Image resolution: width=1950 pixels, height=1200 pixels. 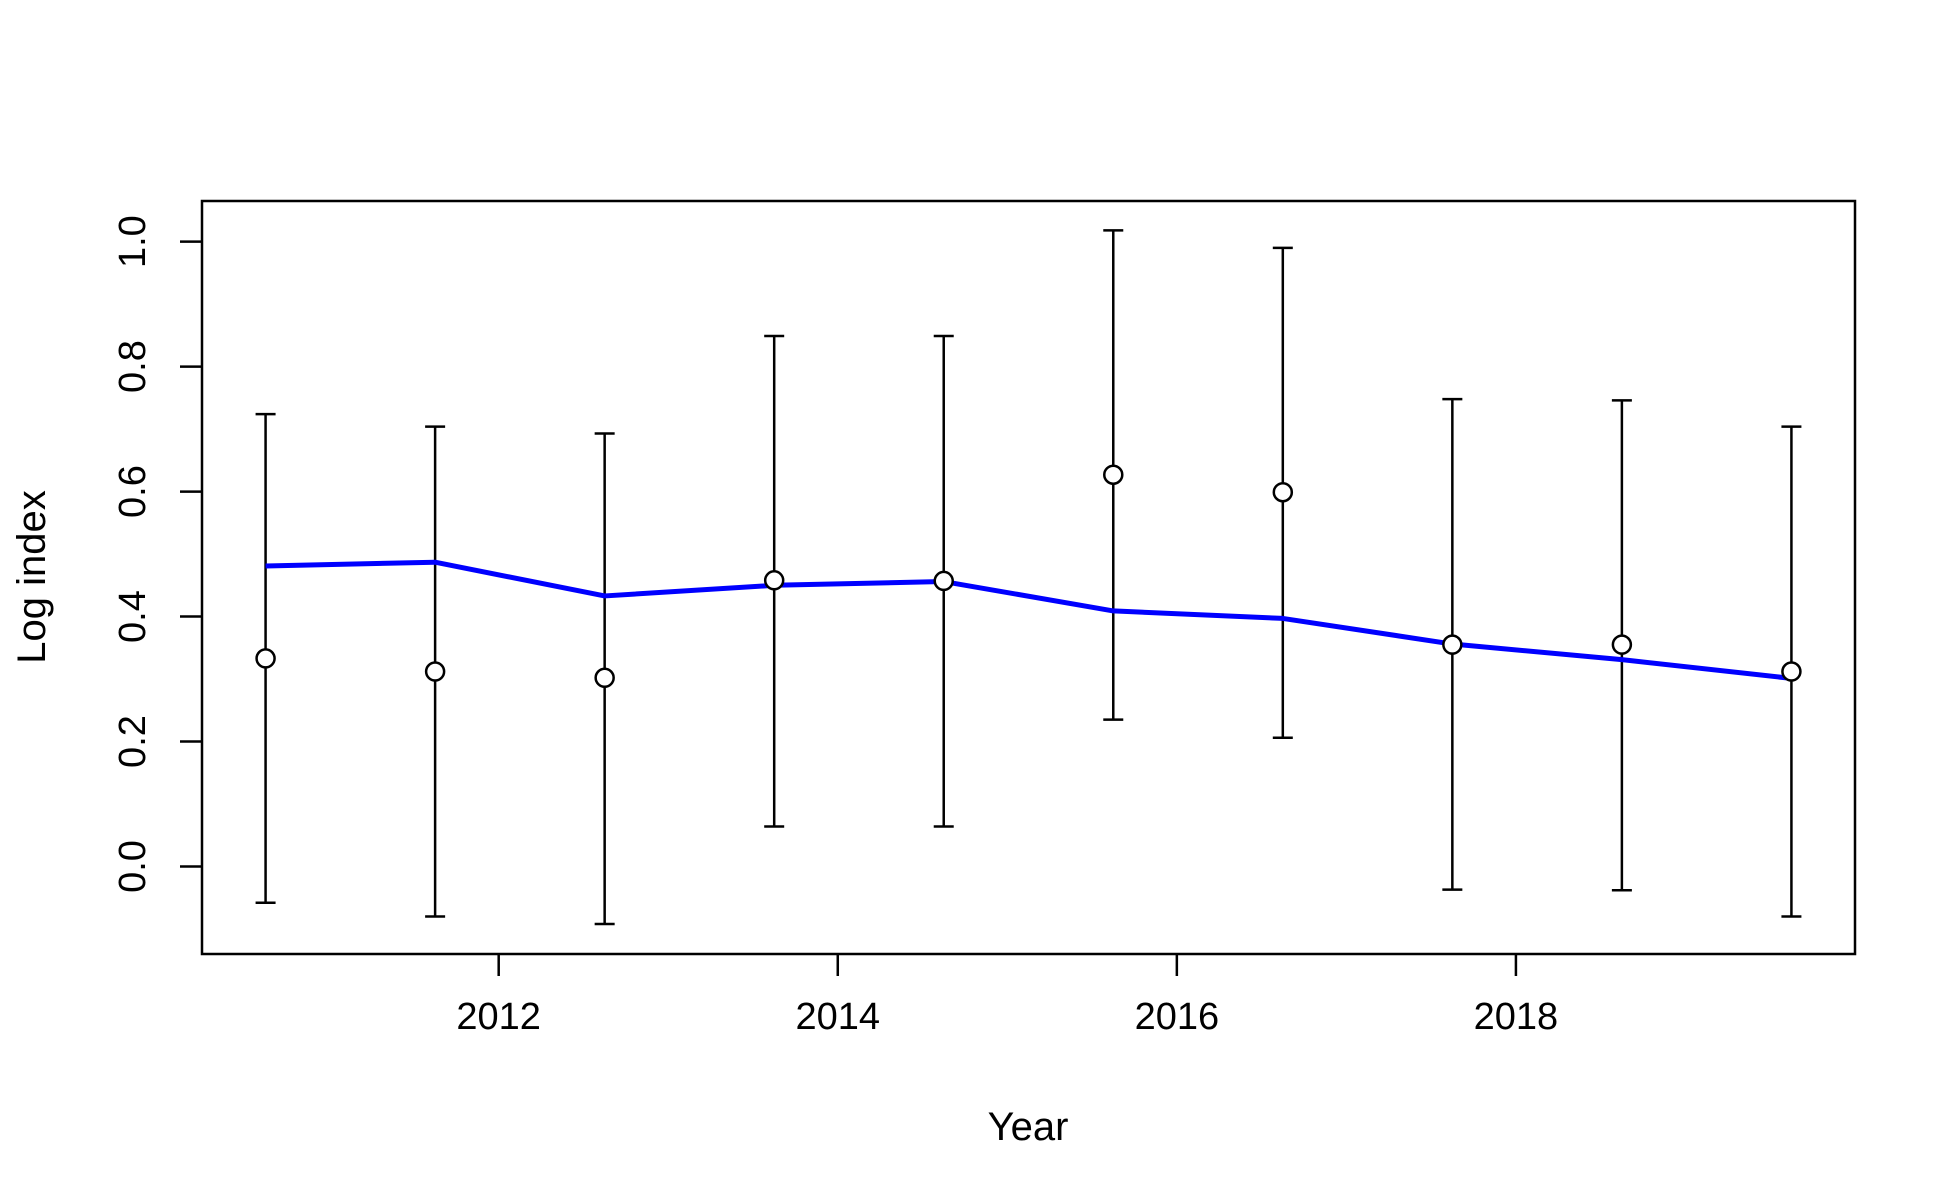 What do you see at coordinates (133, 366) in the screenshot?
I see `y-tick-label-4: 0.8` at bounding box center [133, 366].